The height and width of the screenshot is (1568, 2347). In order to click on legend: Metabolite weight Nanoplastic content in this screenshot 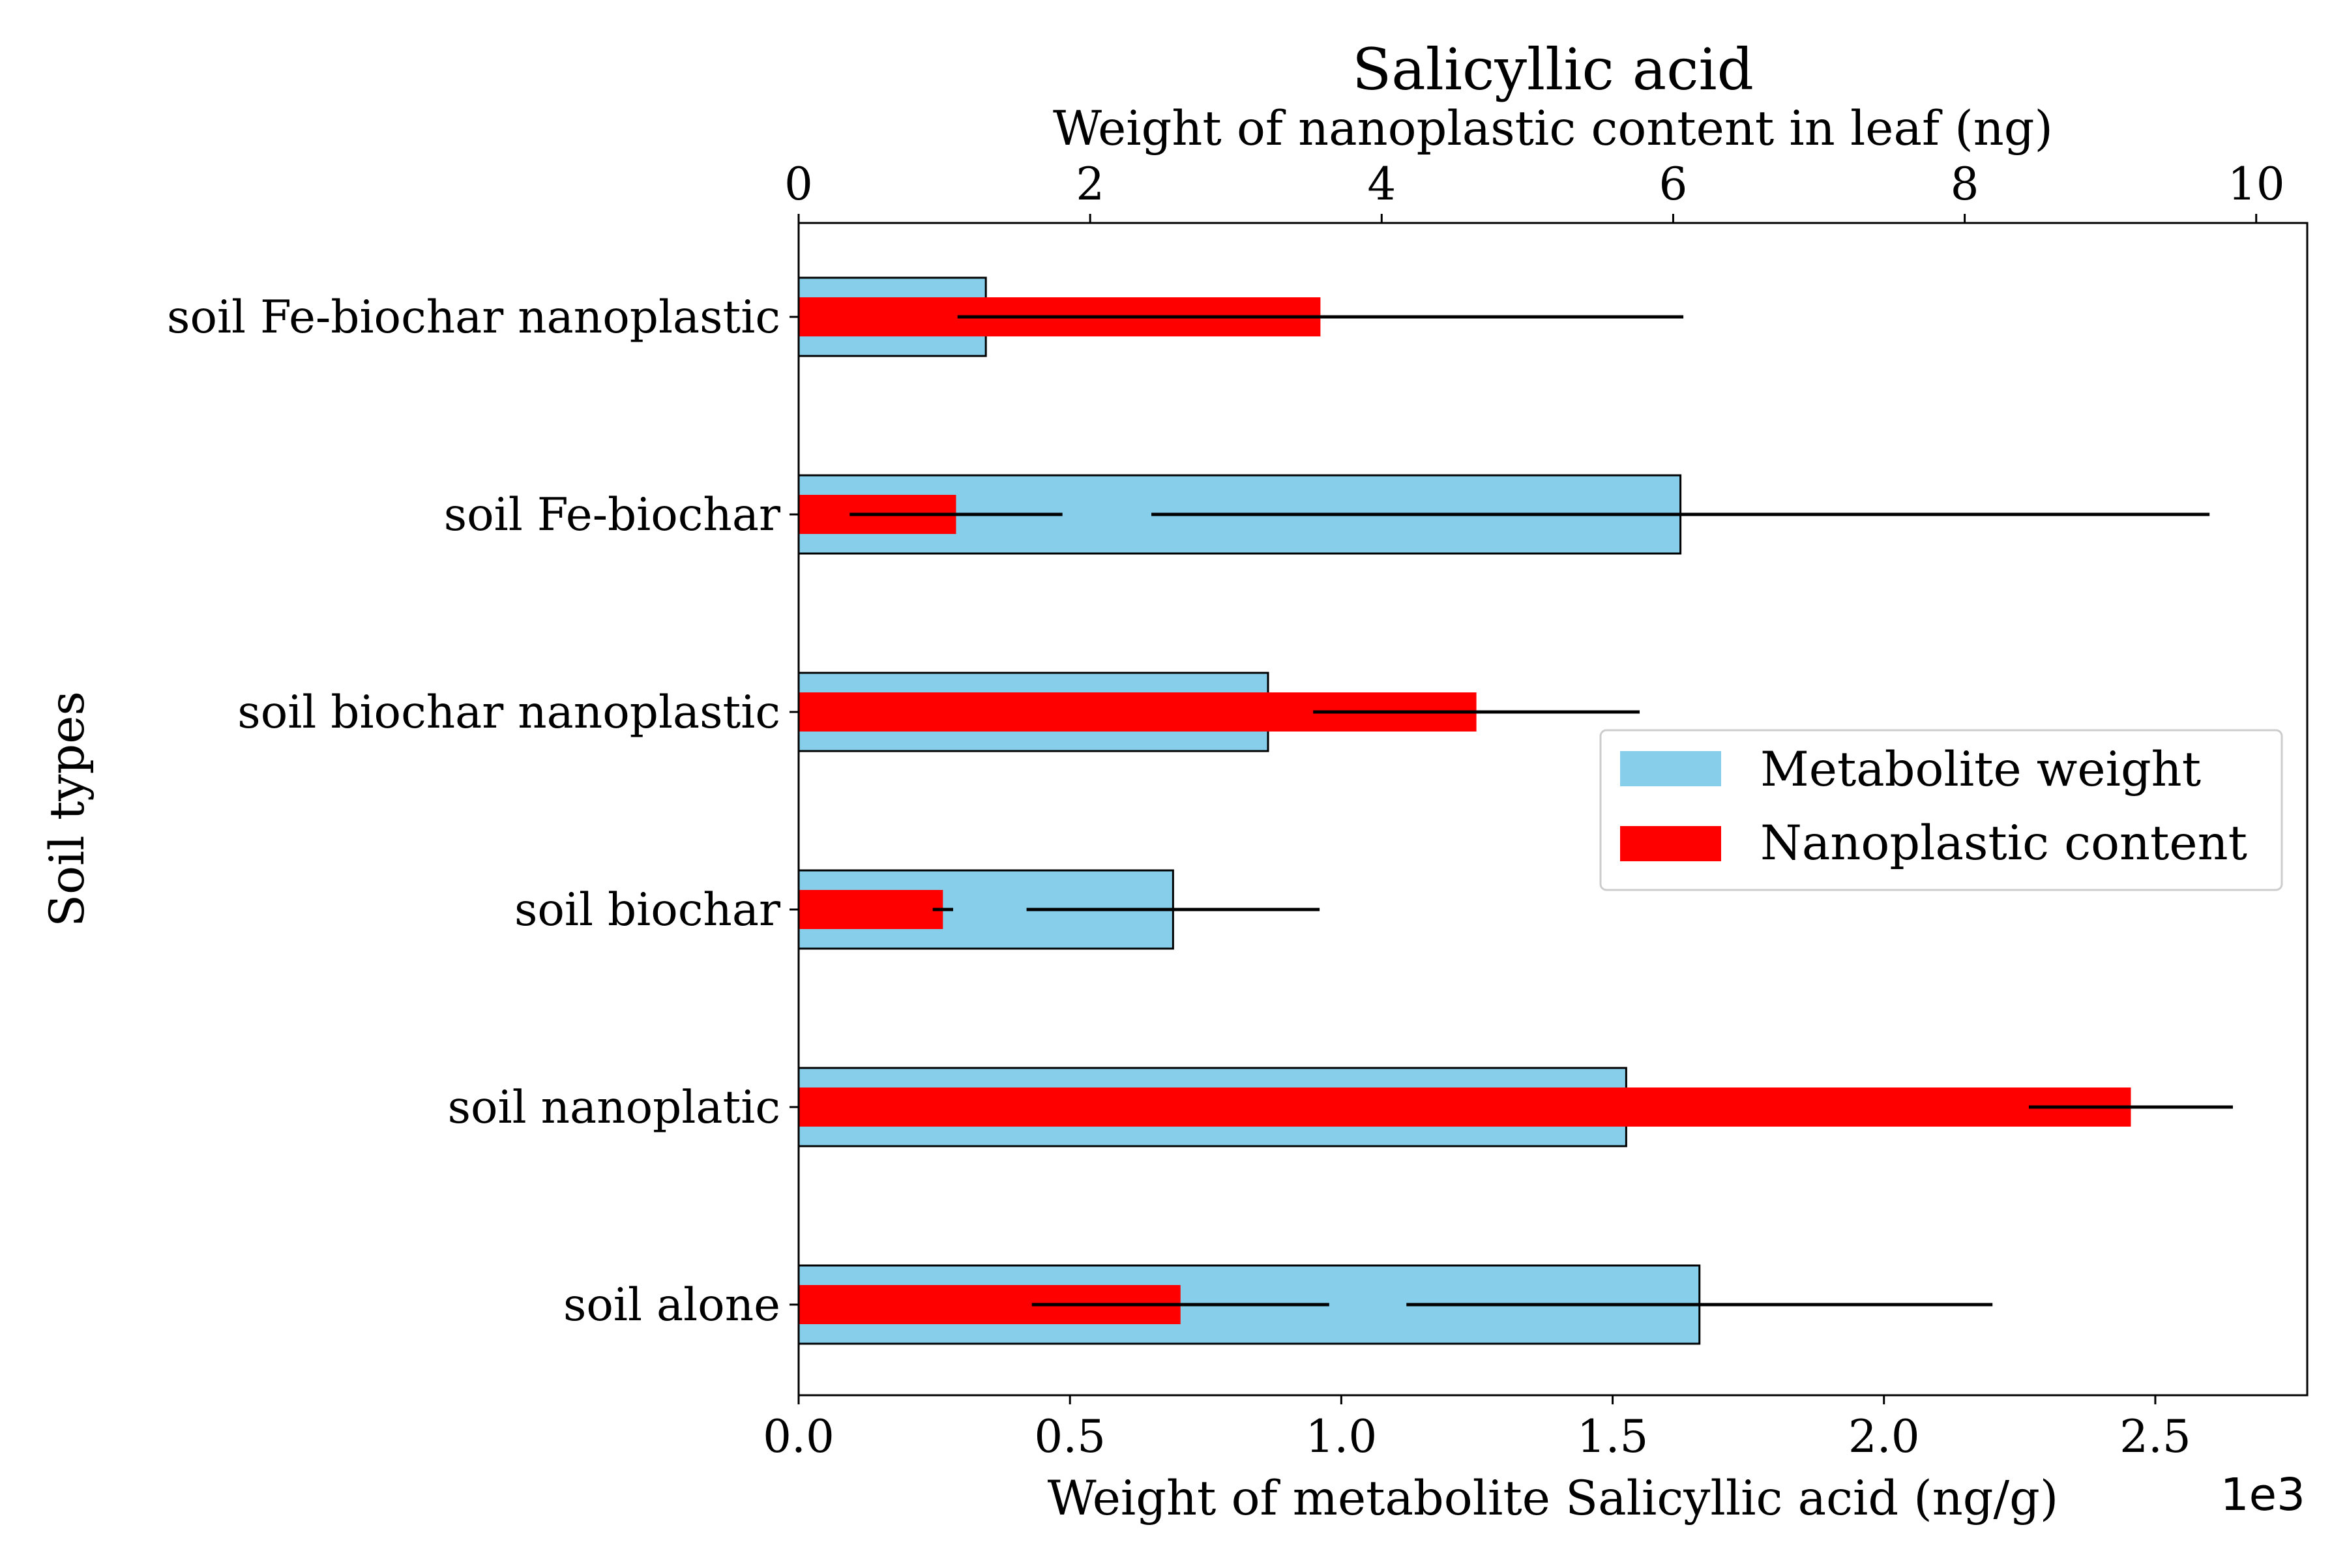, I will do `click(1941, 810)`.